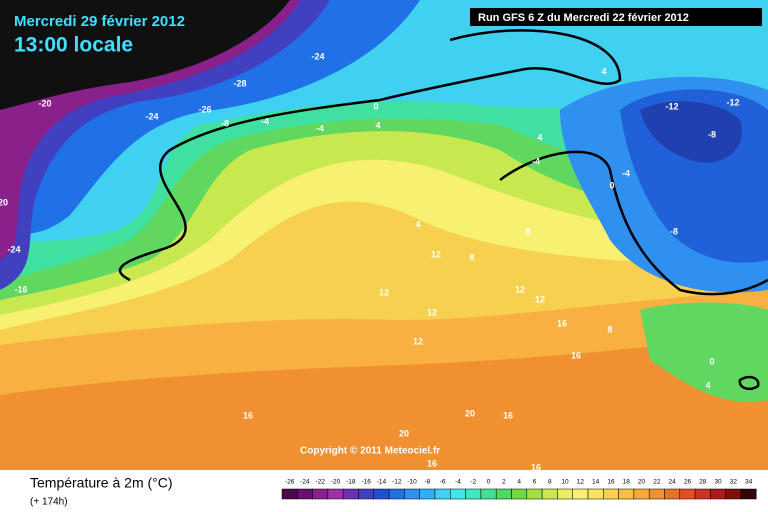 This screenshot has height=512, width=768. I want to click on scale-tick-label: 2, so click(504, 482).